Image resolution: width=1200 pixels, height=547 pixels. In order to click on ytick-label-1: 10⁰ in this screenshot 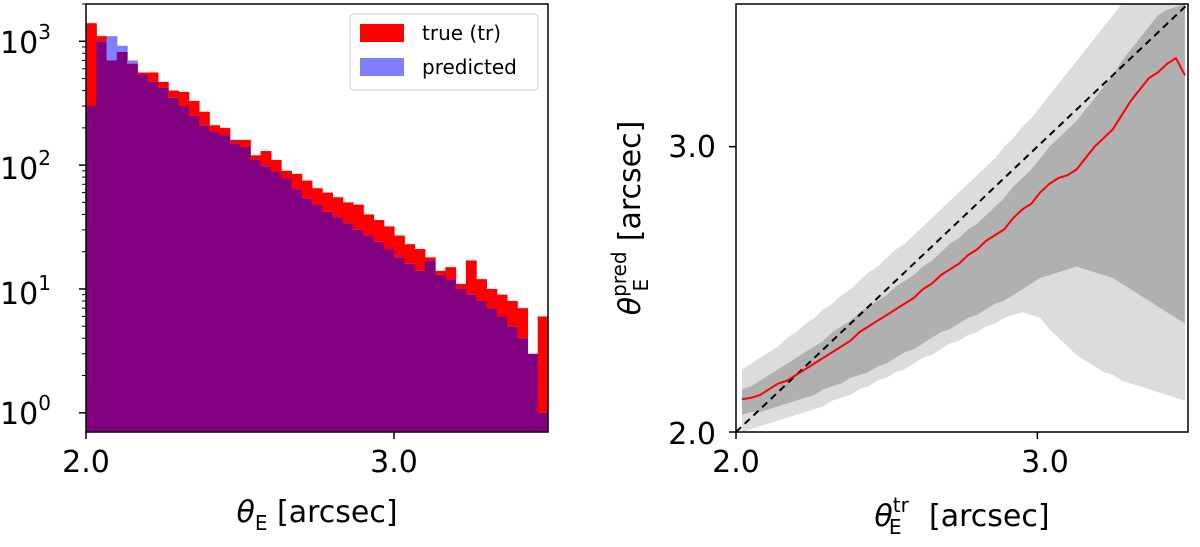, I will do `click(25, 411)`.